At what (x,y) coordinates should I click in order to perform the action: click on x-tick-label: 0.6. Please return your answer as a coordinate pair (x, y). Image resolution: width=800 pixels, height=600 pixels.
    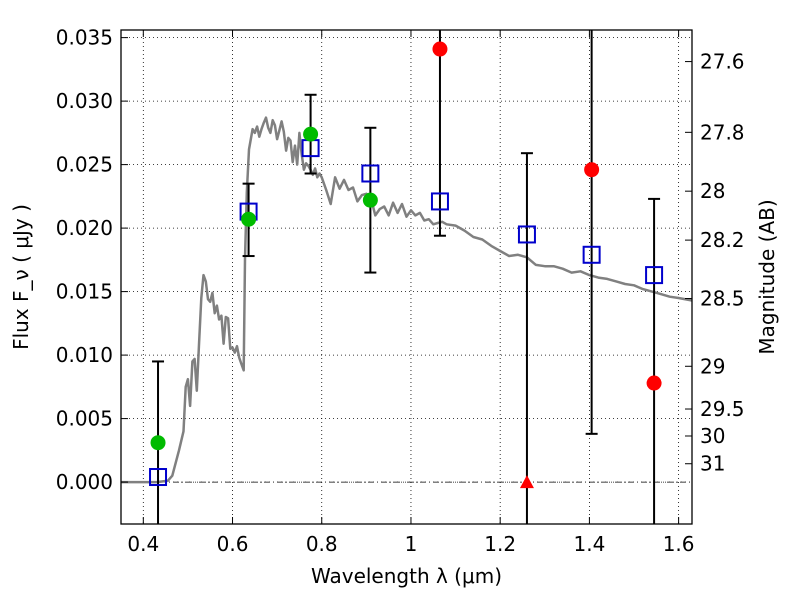
    Looking at the image, I should click on (233, 544).